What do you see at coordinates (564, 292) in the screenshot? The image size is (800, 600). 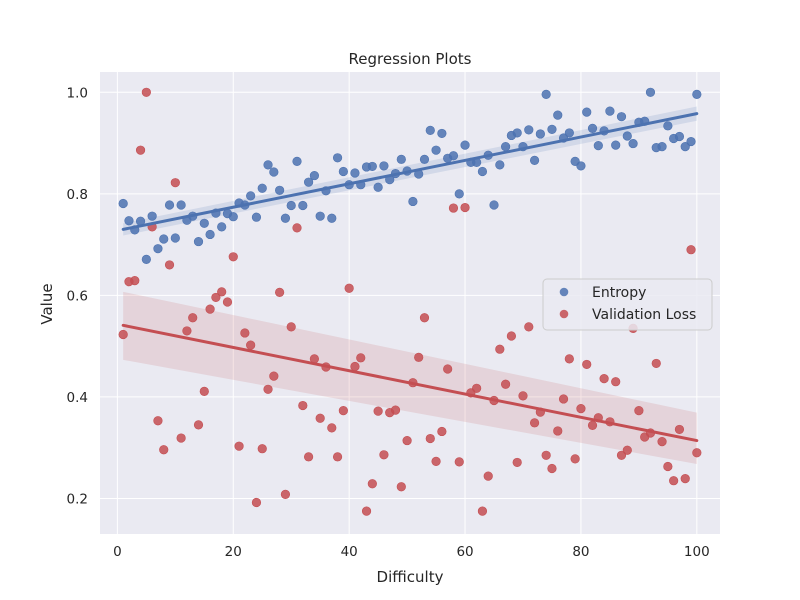 I see `legend-marker-entropy` at bounding box center [564, 292].